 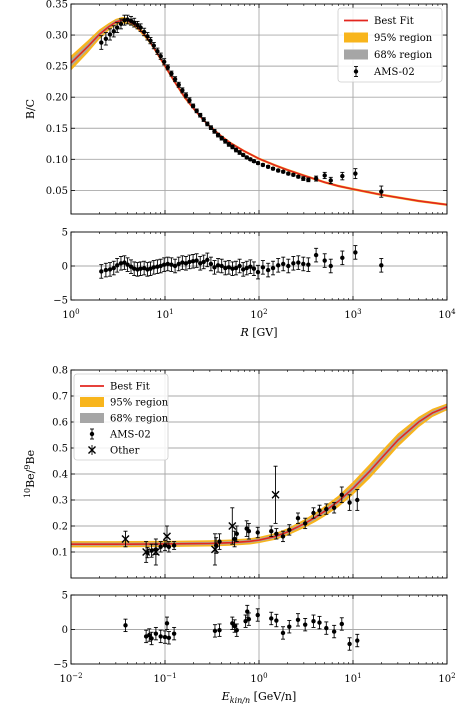 I want to click on be-xlabel: Ekin/n [GeV/n], so click(x=259, y=697).